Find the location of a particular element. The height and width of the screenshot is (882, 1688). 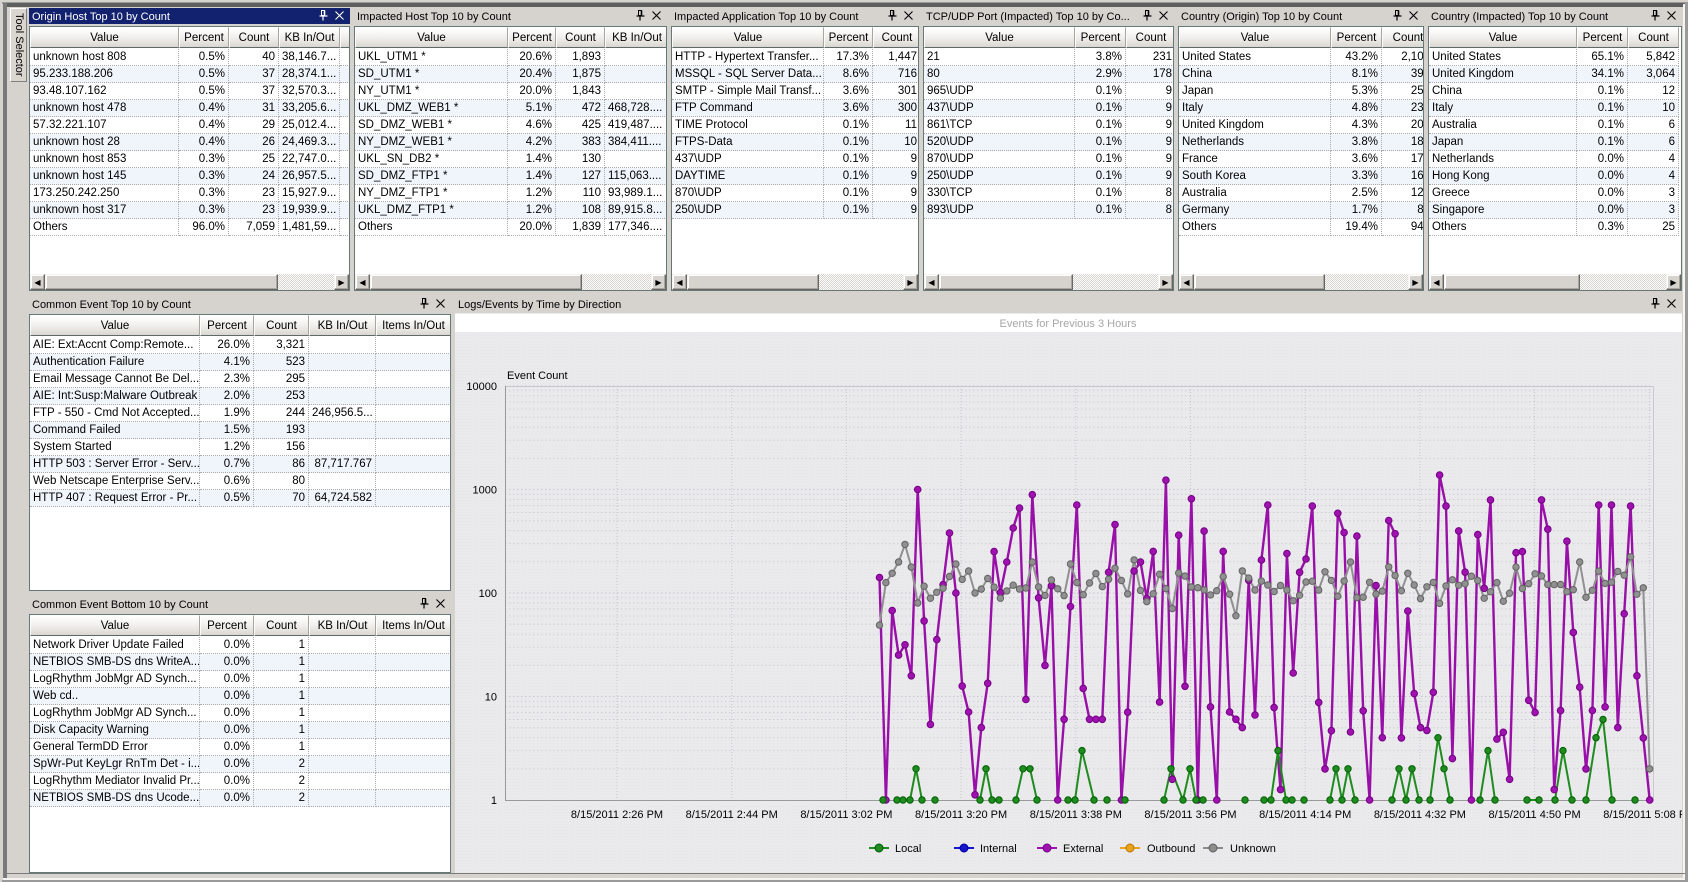

svg-text: 8/15/2011 2:44 PM is located at coordinates (732, 815).